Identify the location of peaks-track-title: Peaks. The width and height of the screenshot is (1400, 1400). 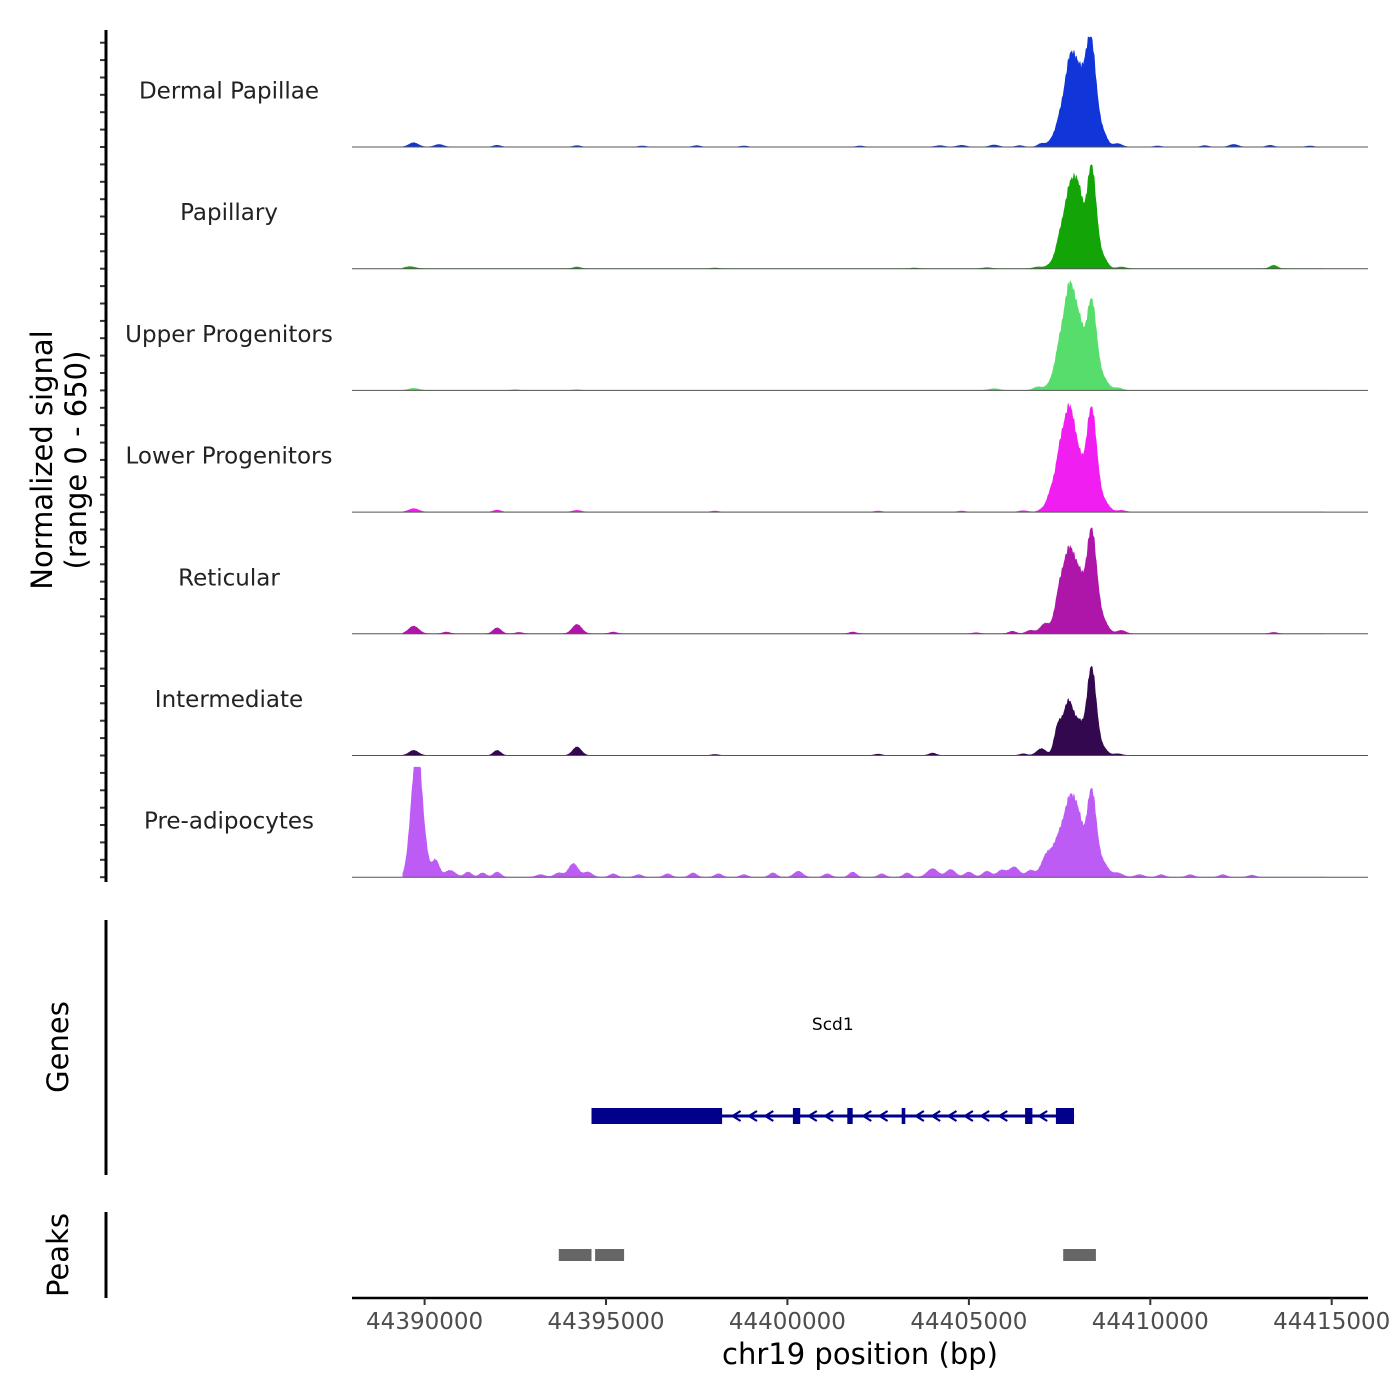
(58, 1255).